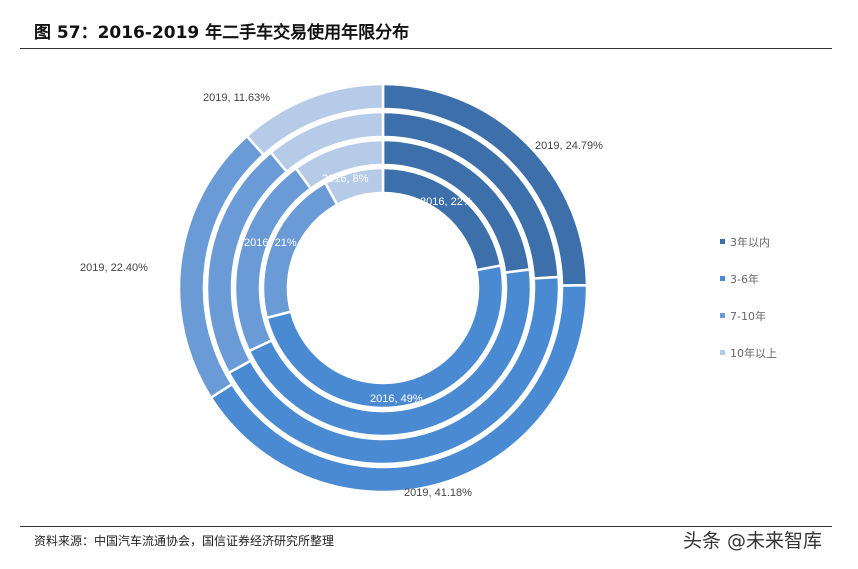  What do you see at coordinates (744, 279) in the screenshot?
I see `legend-label: 3-6年` at bounding box center [744, 279].